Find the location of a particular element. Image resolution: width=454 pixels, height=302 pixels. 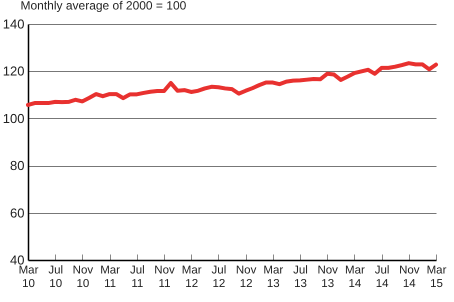

y-tick-label: 60 is located at coordinates (17, 212).